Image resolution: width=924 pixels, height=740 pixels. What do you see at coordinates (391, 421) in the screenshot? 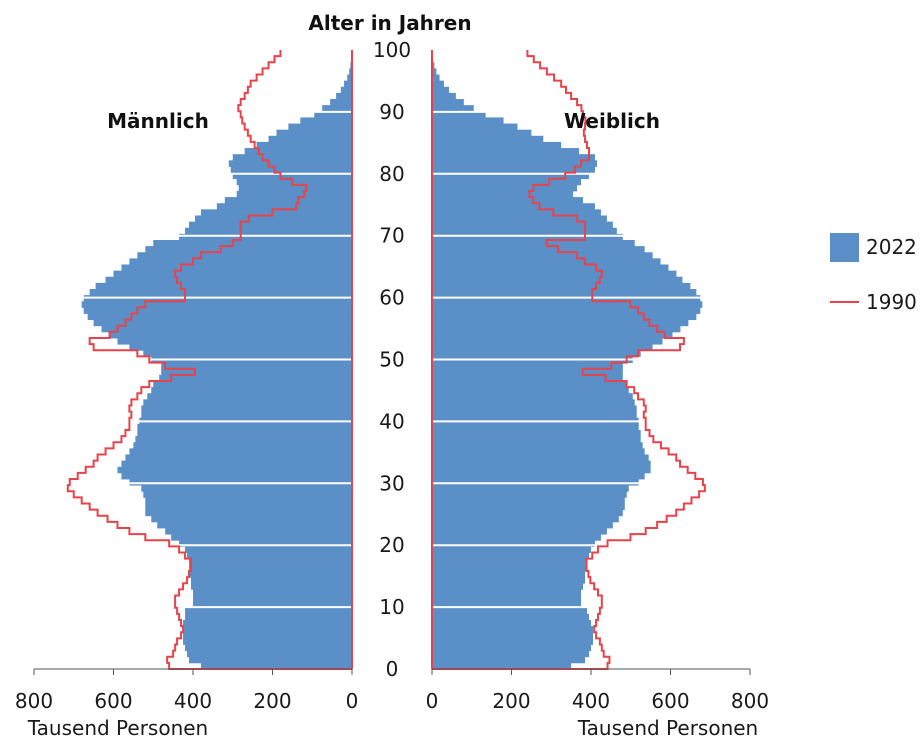
I see `age-tick-label: 40` at bounding box center [391, 421].